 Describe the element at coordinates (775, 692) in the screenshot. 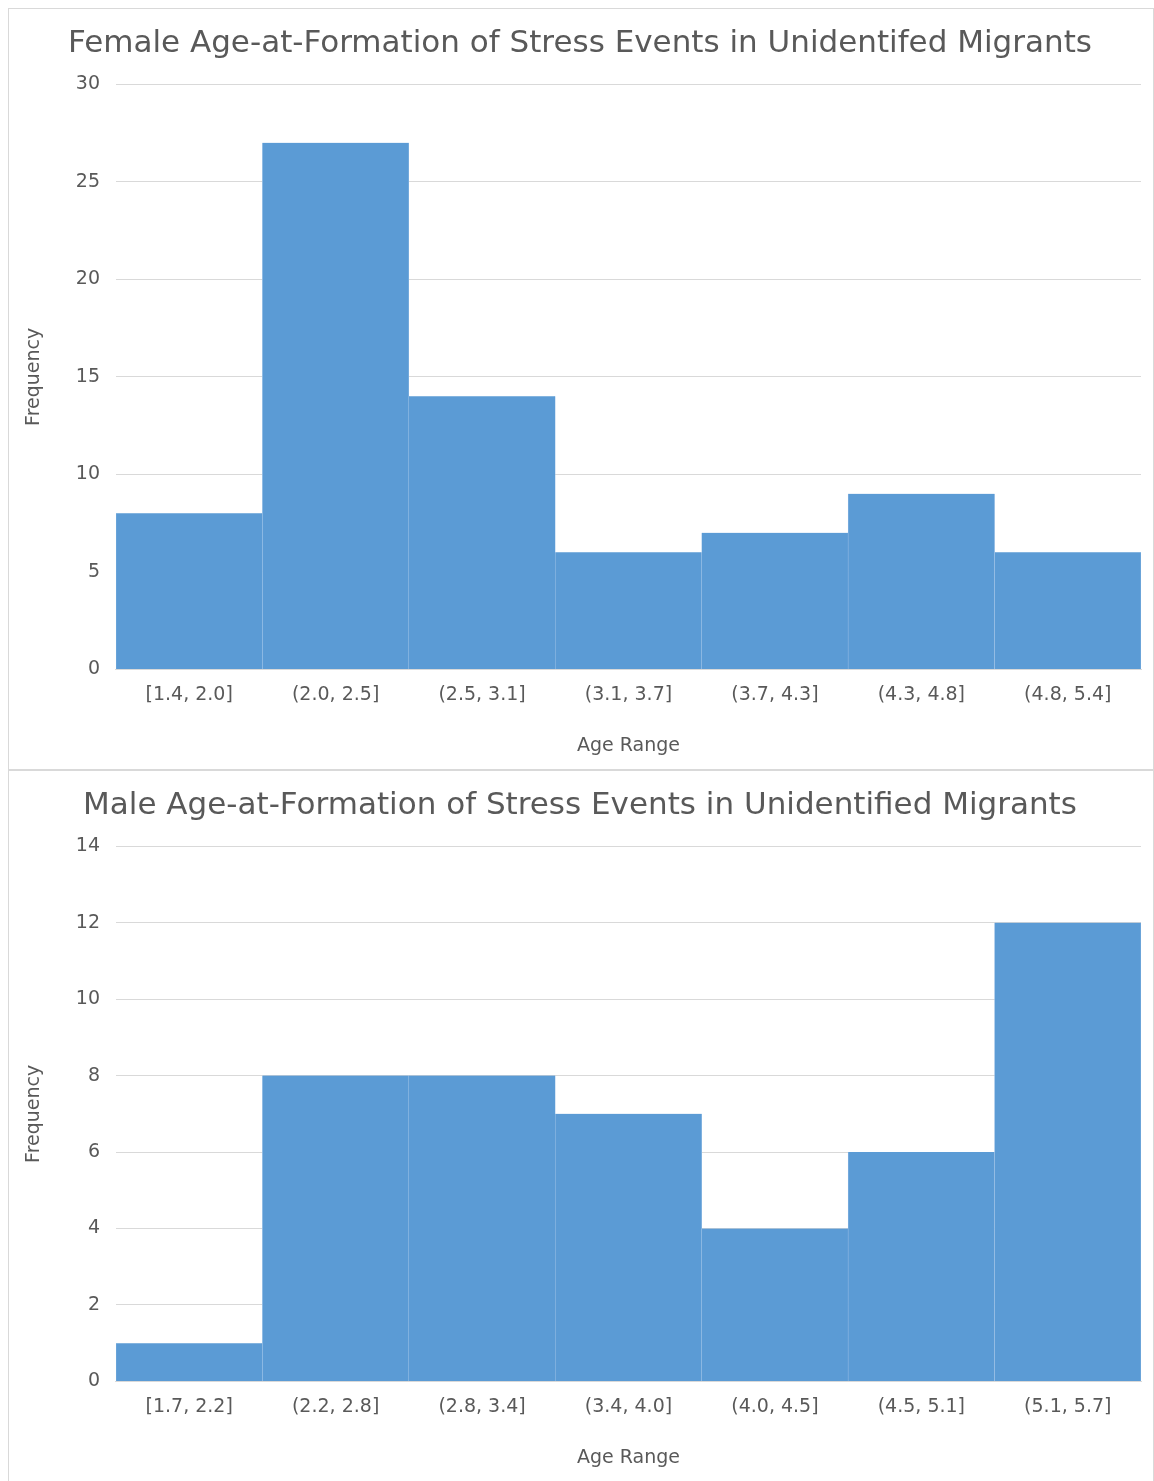

I see `x-tick-label: (3.7, 4.3]` at that location.